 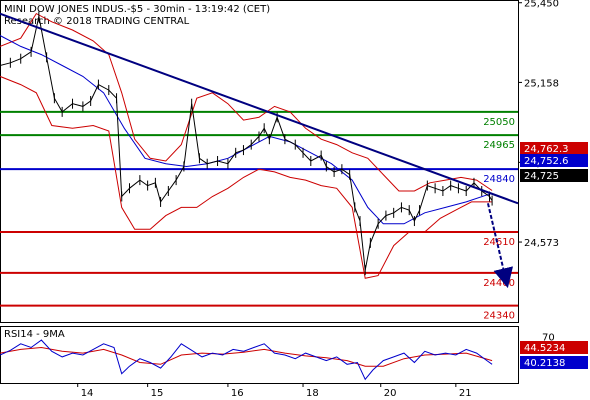 I want to click on rsi-label: RSI14 - 9MA, so click(x=34, y=334).